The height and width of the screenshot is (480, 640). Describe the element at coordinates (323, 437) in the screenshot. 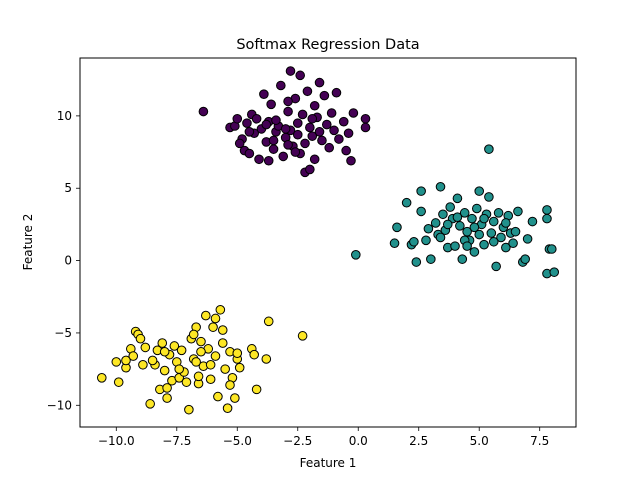

I see `x-axis: −10.0 −7.5 −5.0 −2.5 0.0 2.5 5.0 7.5` at that location.